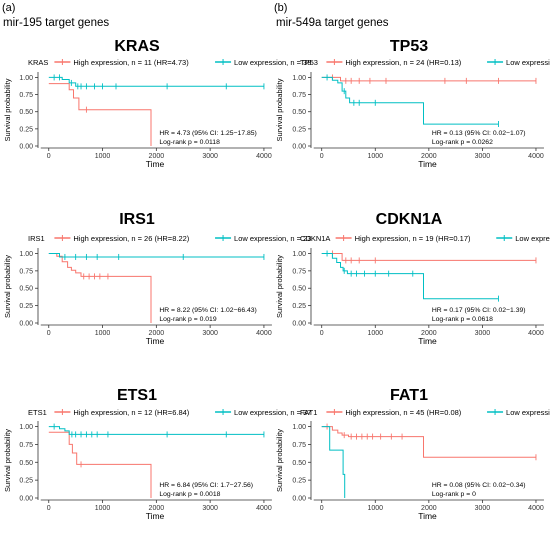 The width and height of the screenshot is (550, 539). I want to click on legend-entry: Low expression, n = 30, so click(532, 238).